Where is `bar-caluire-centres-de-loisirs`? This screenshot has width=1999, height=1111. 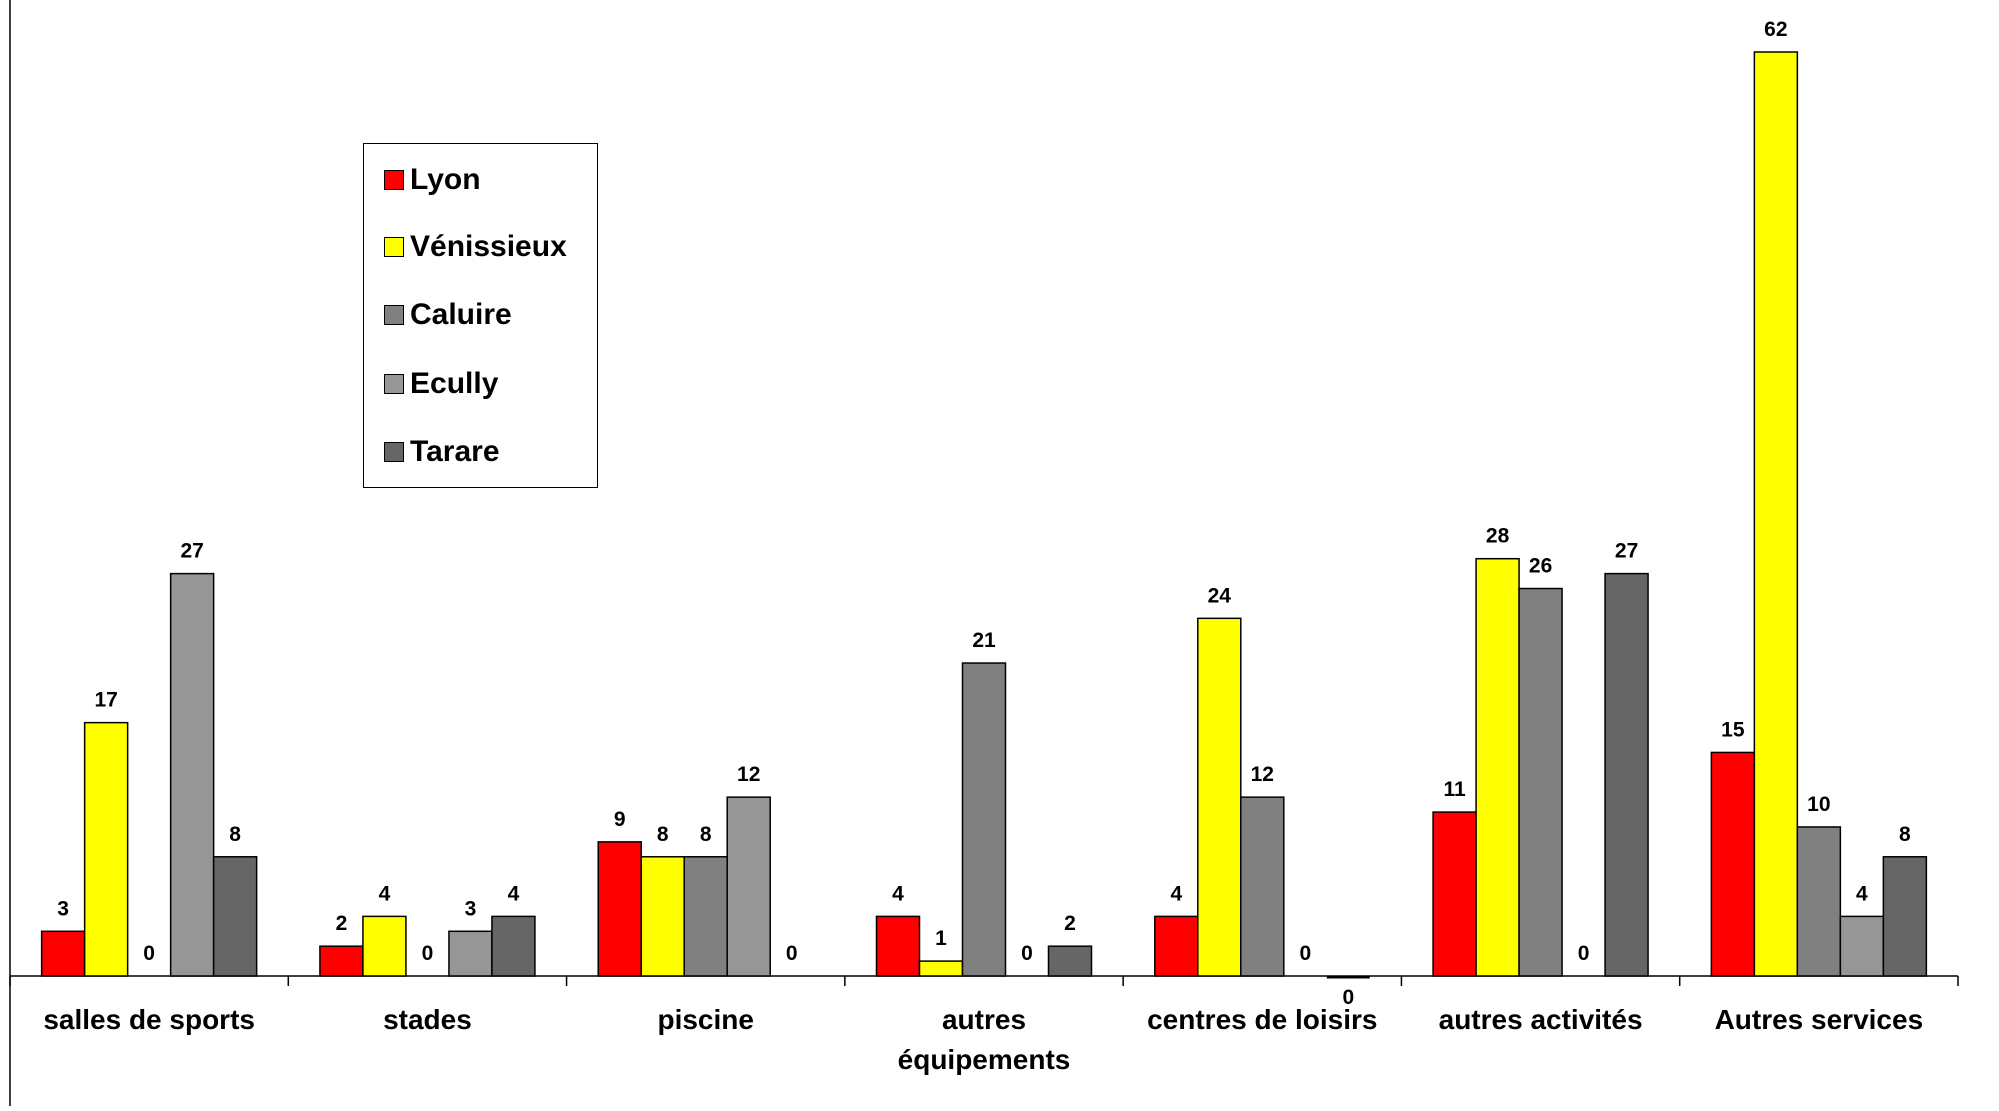 bar-caluire-centres-de-loisirs is located at coordinates (1262, 886).